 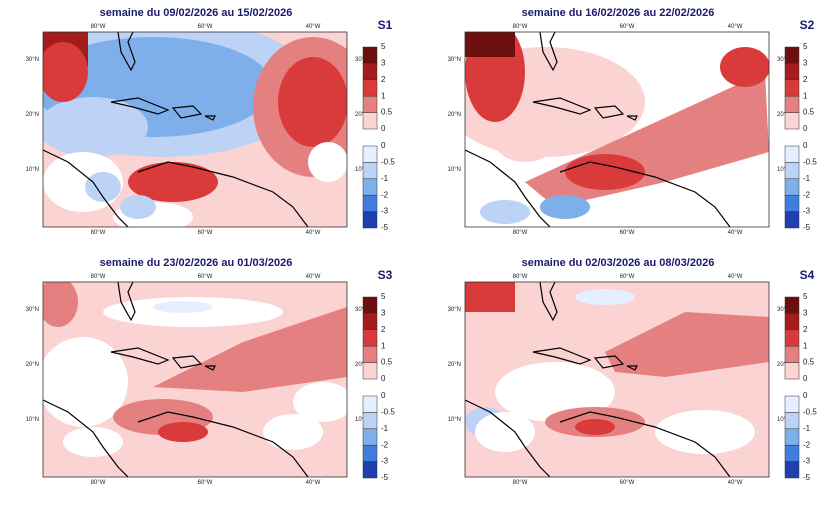 I want to click on panel-title: semaine du 16/02/2026 au 22/02/2026, so click(x=618, y=13).